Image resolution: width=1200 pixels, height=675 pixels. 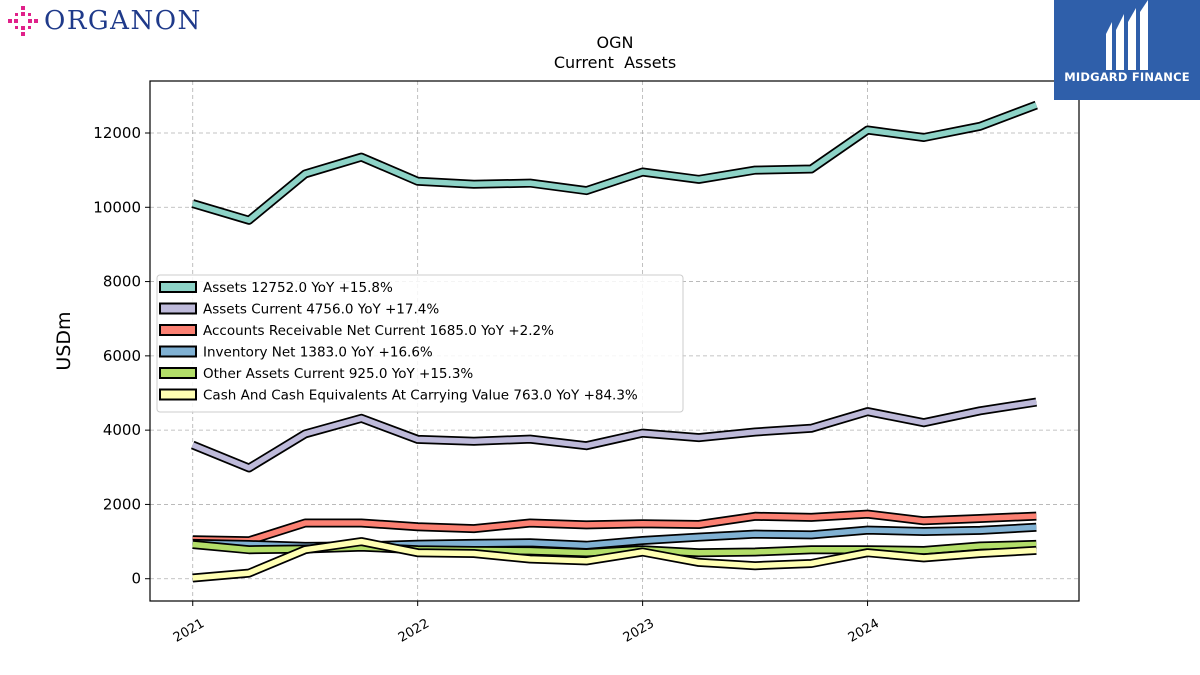 What do you see at coordinates (64, 340) in the screenshot?
I see `y-axis-label: USDm` at bounding box center [64, 340].